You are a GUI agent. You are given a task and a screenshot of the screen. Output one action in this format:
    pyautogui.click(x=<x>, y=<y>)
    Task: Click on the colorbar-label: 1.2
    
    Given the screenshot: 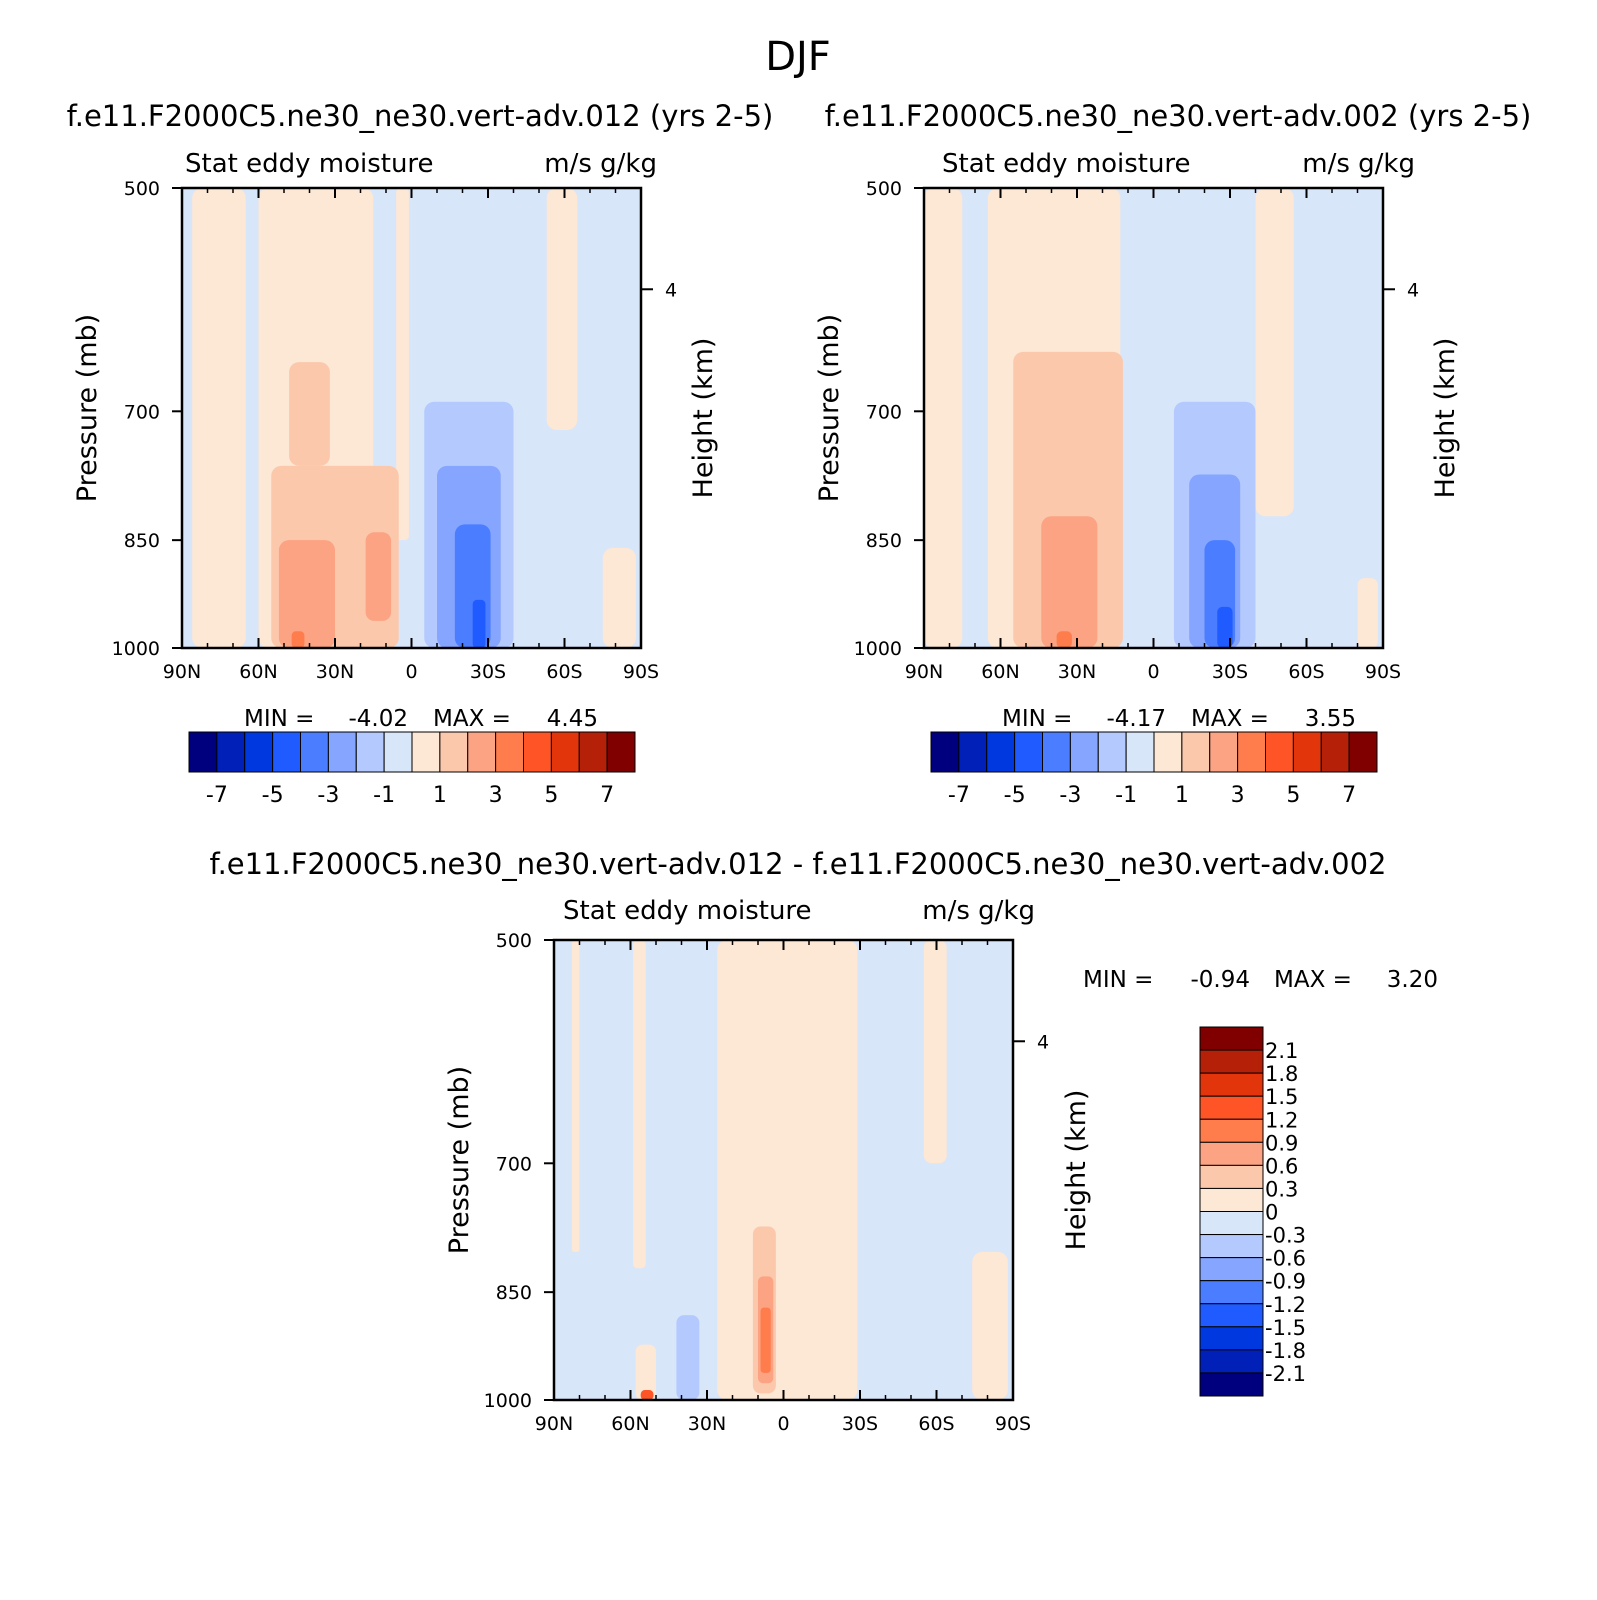 What is the action you would take?
    pyautogui.click(x=1281, y=1120)
    